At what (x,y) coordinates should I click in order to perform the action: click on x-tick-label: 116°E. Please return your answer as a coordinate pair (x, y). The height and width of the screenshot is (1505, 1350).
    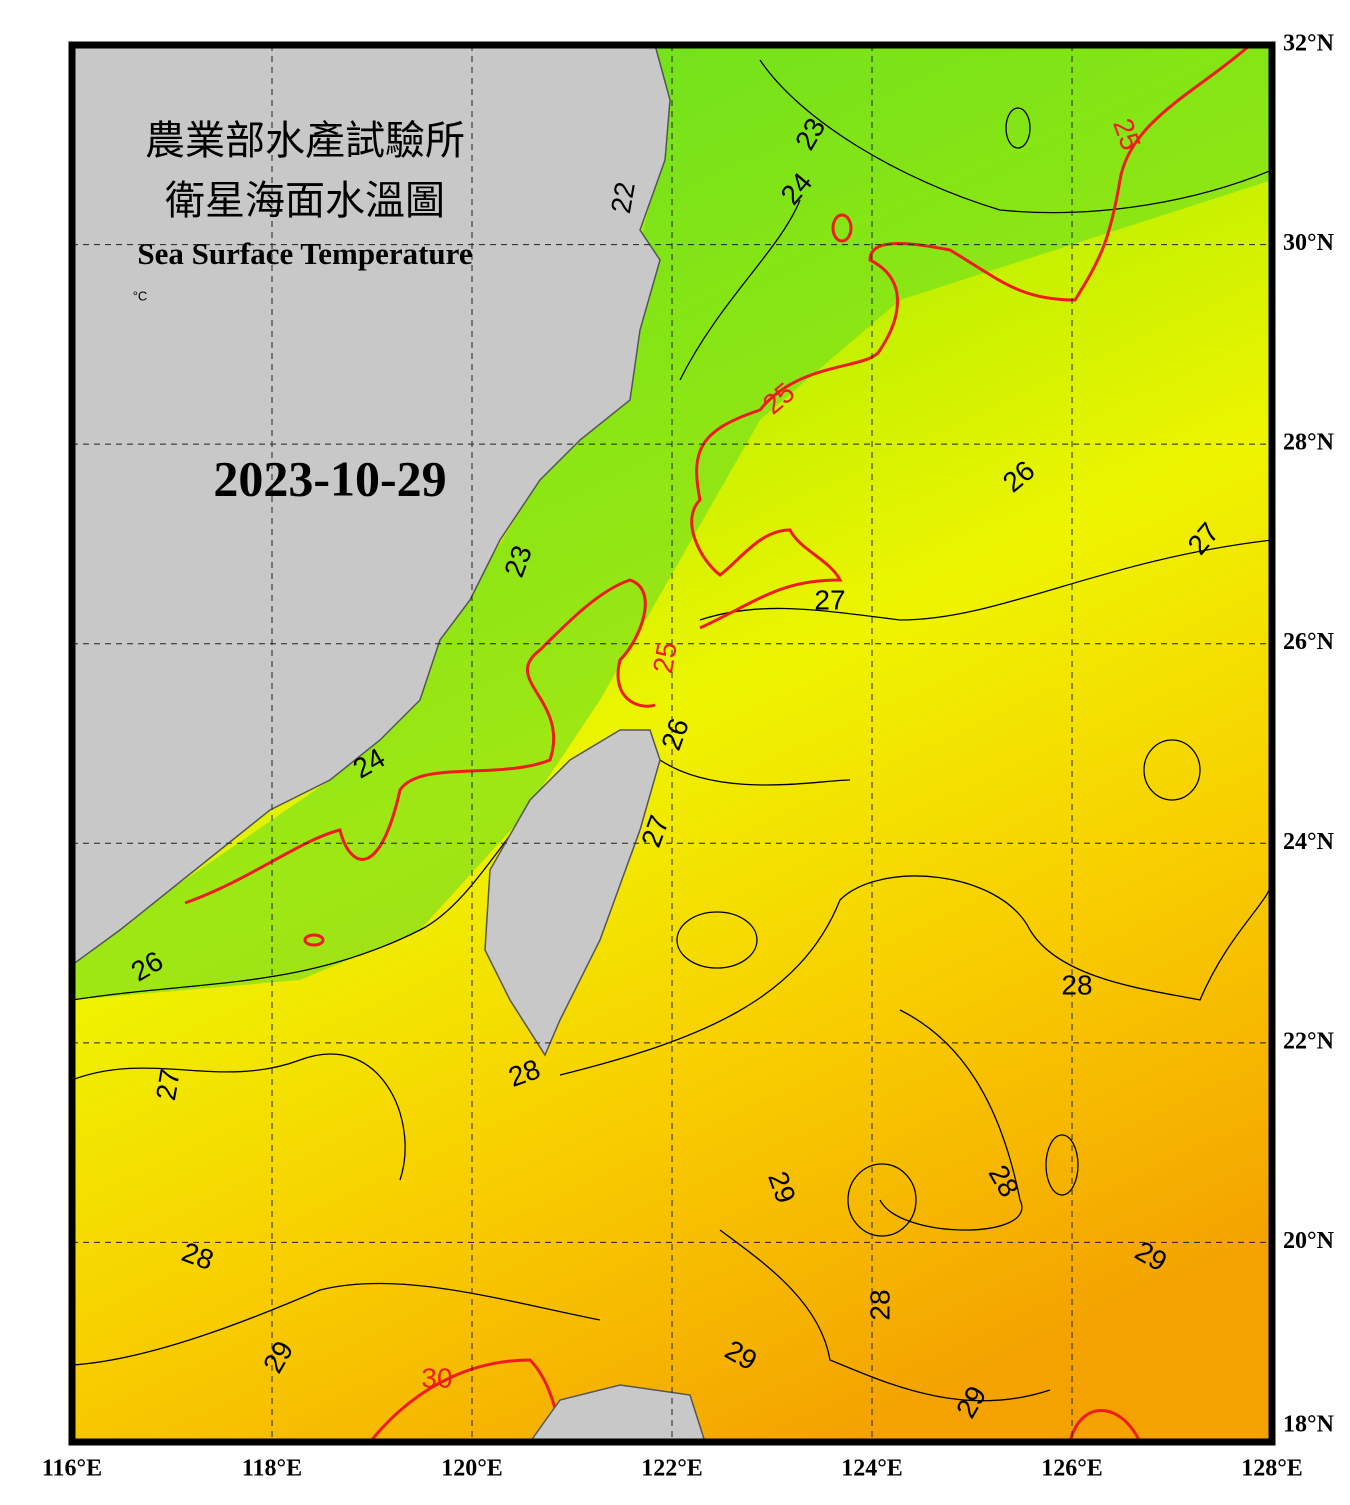
    Looking at the image, I should click on (72, 1469).